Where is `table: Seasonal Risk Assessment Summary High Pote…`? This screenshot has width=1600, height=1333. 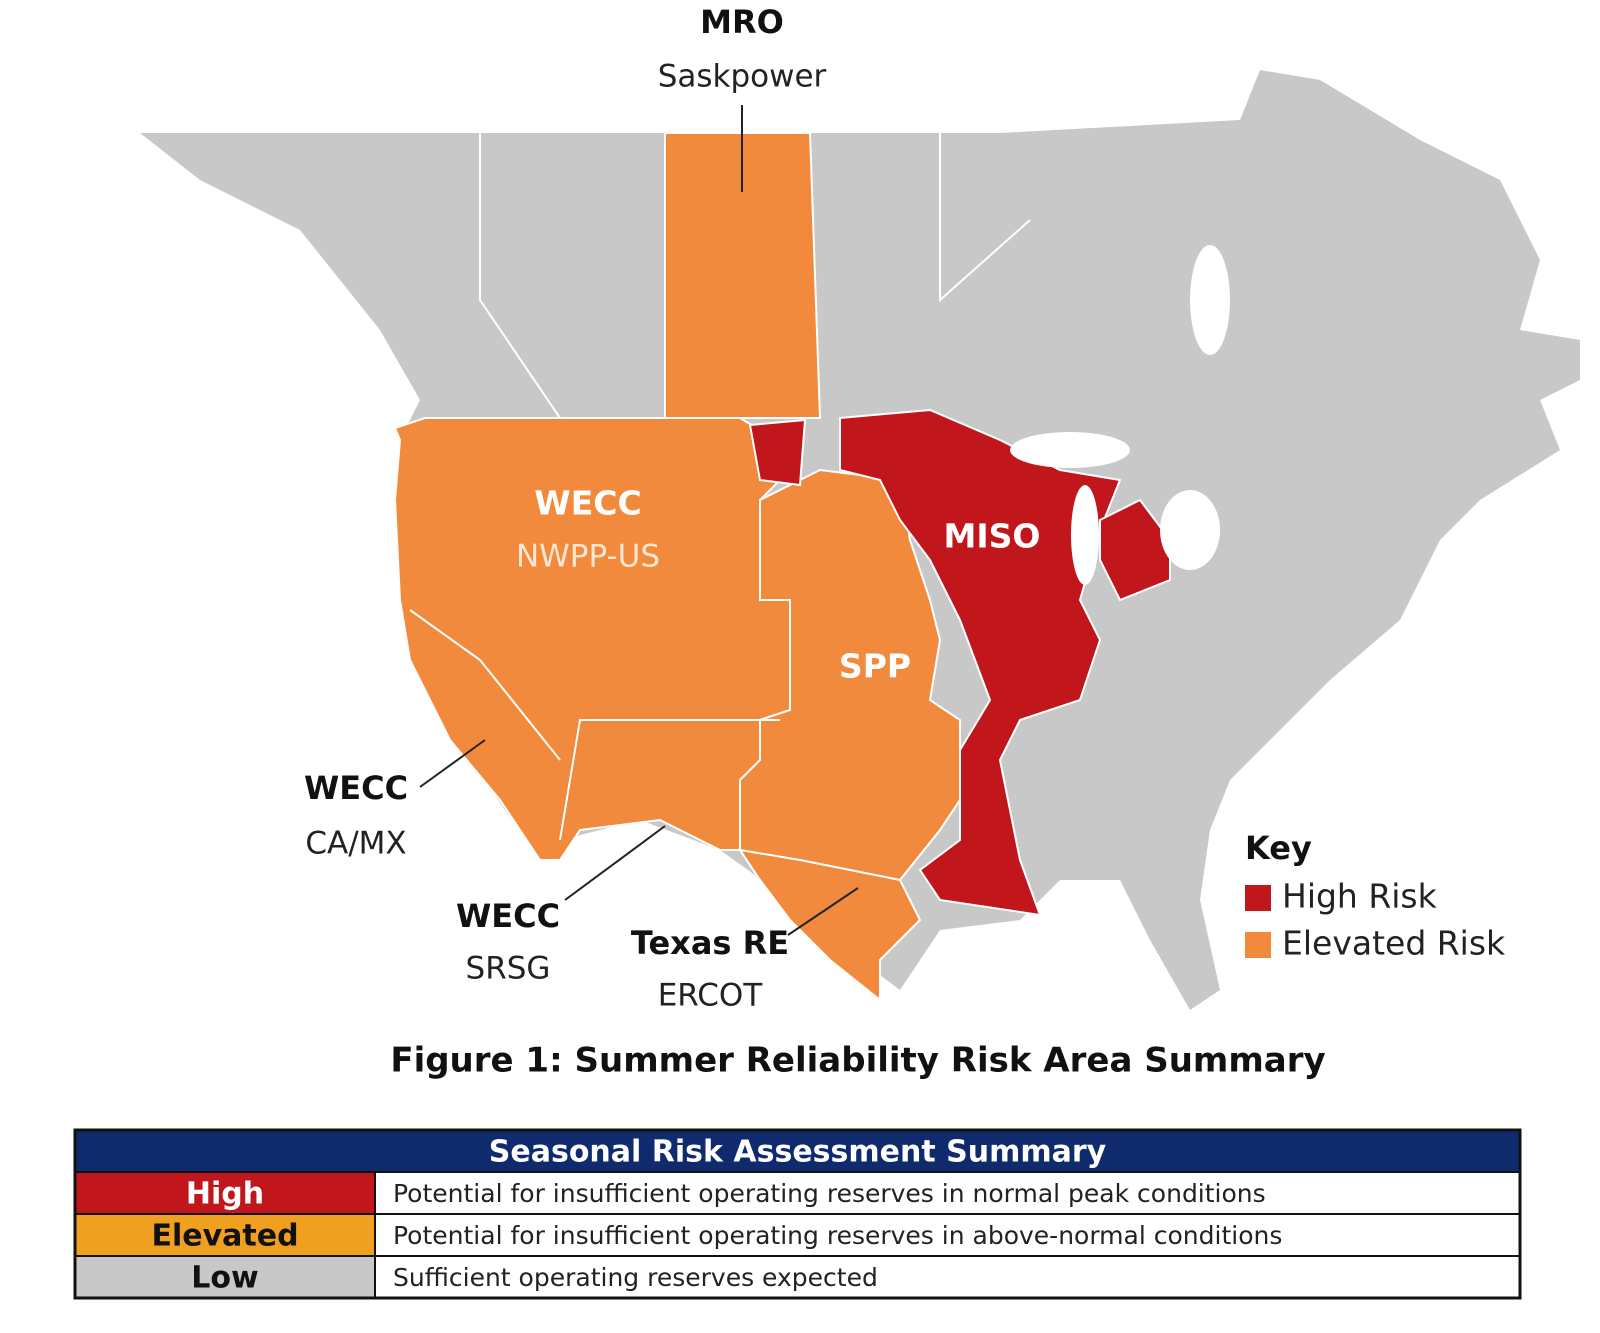
table: Seasonal Risk Assessment Summary High Pote… is located at coordinates (797, 1214).